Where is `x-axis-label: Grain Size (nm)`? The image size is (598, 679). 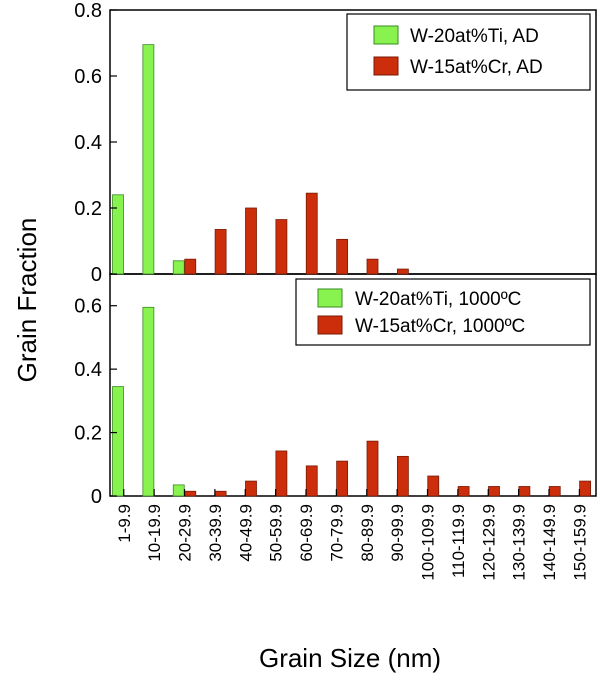 x-axis-label: Grain Size (nm) is located at coordinates (350, 658).